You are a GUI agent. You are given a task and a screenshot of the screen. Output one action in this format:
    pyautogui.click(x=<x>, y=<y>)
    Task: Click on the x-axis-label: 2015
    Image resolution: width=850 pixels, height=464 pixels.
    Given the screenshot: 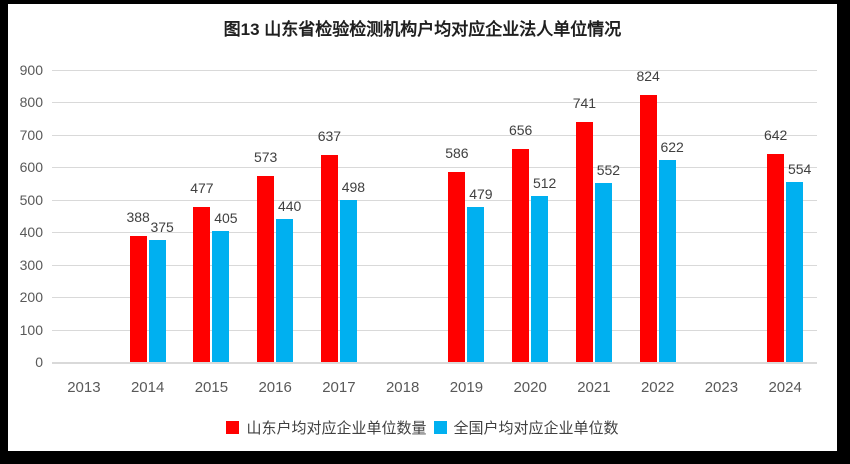 What is the action you would take?
    pyautogui.click(x=211, y=387)
    